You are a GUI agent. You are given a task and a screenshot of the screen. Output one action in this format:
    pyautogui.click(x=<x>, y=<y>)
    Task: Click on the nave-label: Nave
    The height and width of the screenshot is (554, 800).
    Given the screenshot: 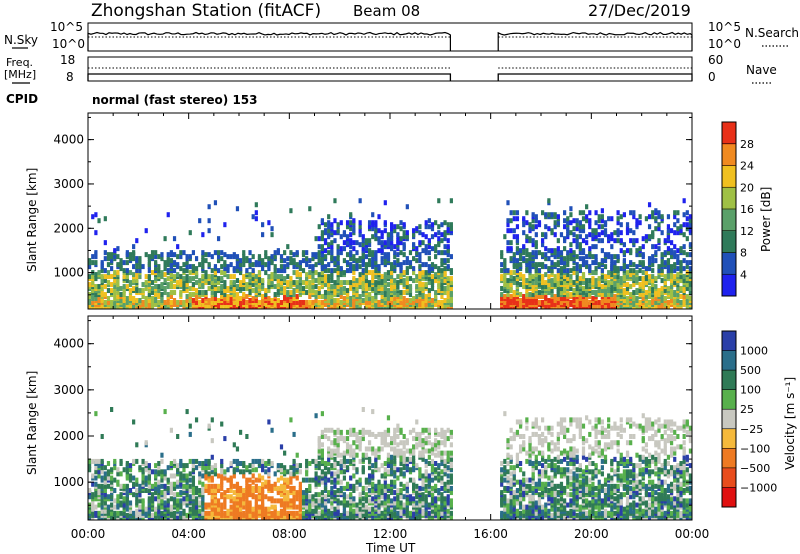 What is the action you would take?
    pyautogui.click(x=761, y=70)
    